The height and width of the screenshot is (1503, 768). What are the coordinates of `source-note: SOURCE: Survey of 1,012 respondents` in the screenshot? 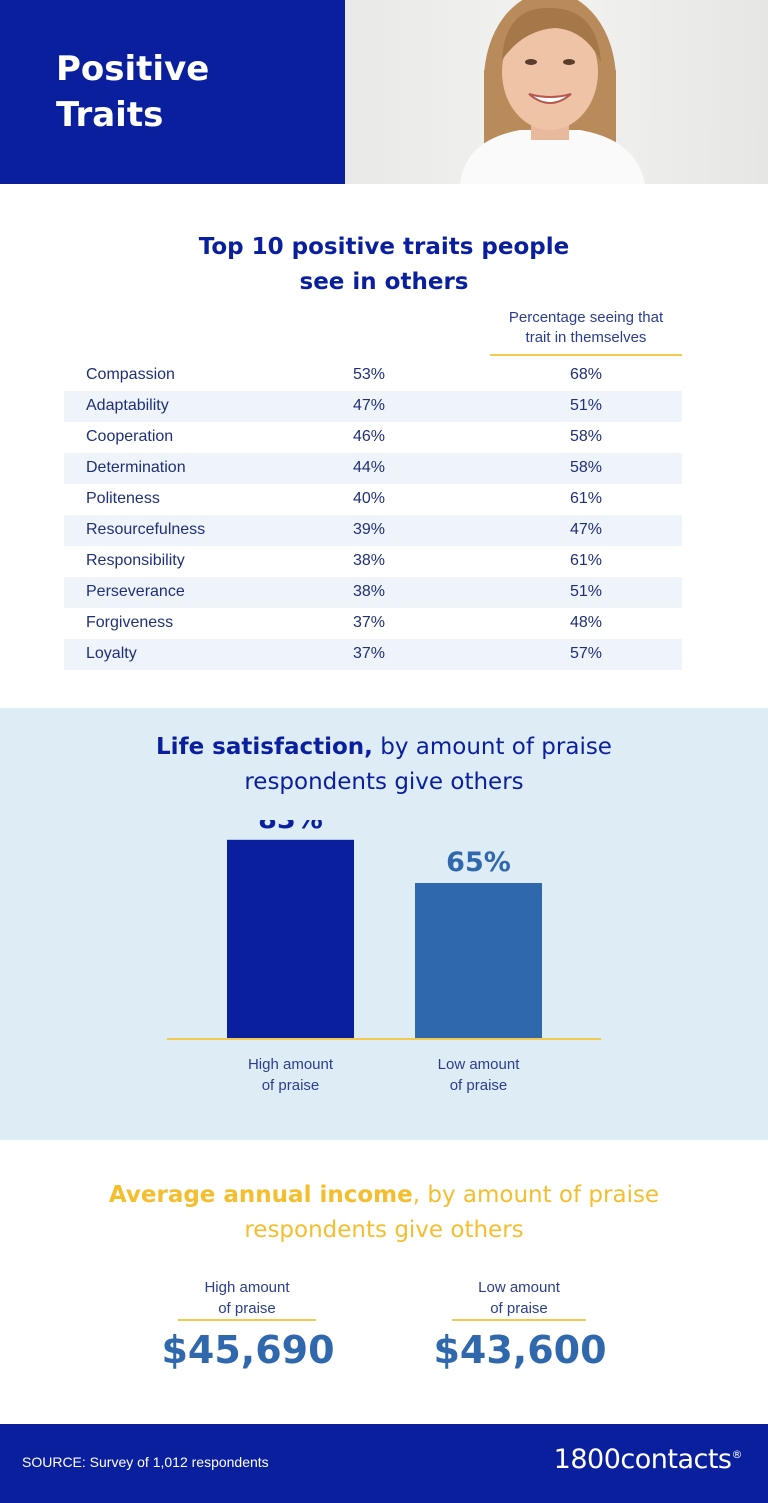 It's located at (145, 1462).